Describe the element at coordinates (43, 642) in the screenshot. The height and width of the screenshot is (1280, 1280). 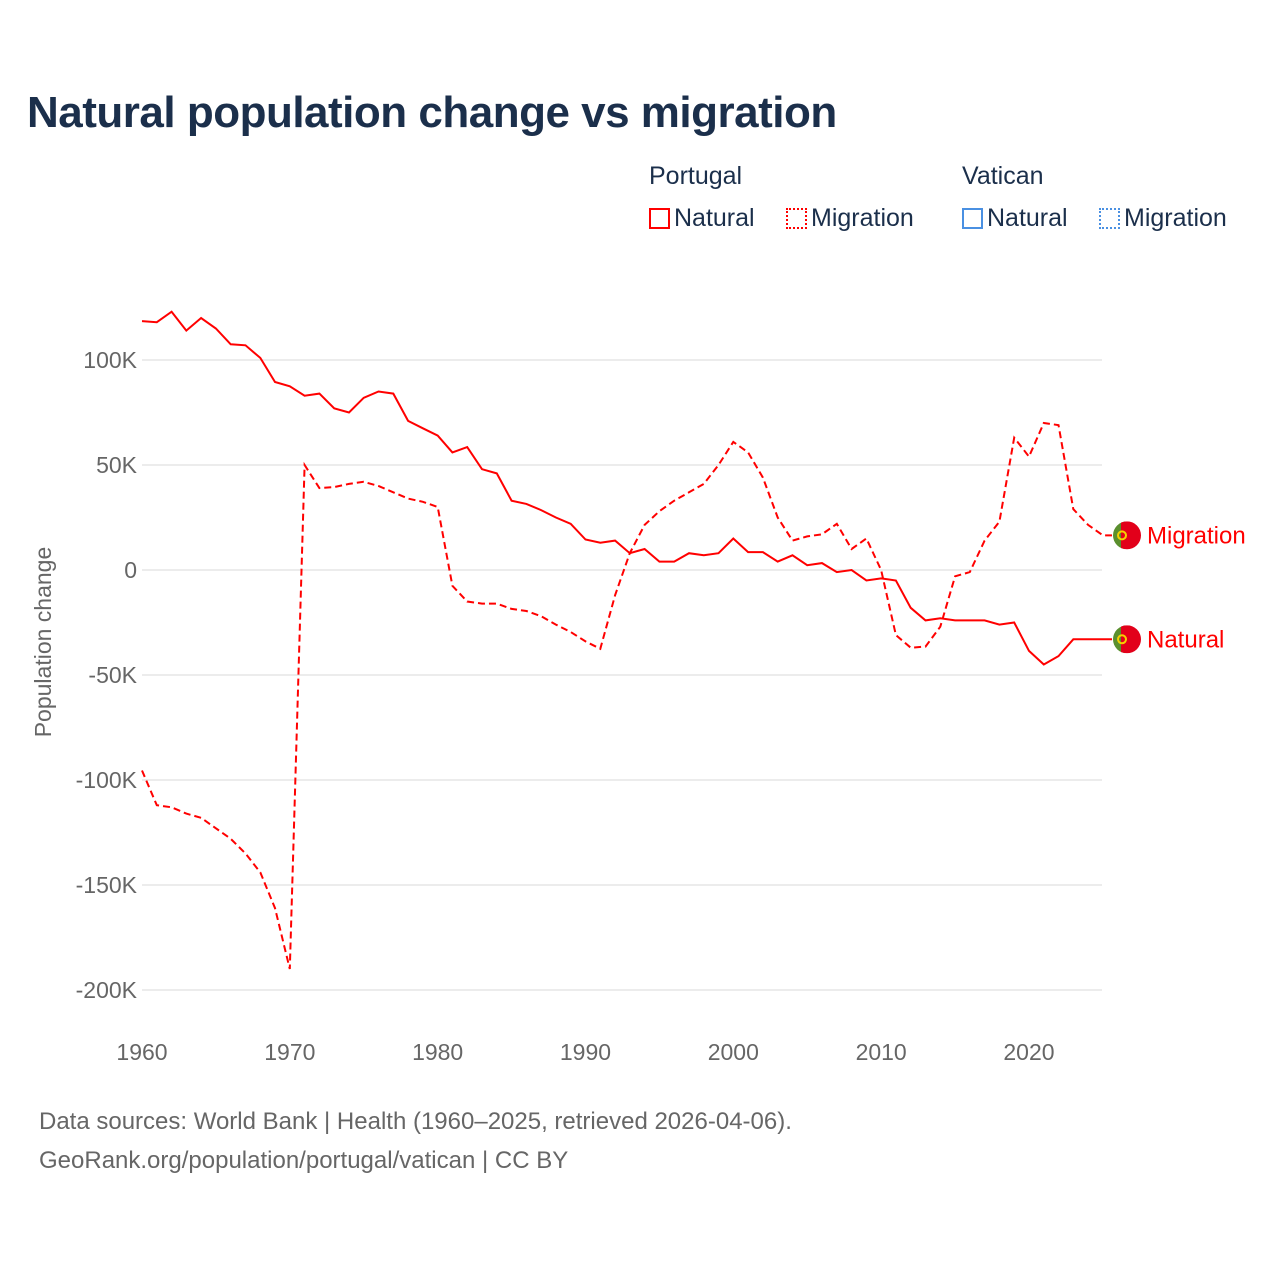
I see `y-axis-label: Population change` at that location.